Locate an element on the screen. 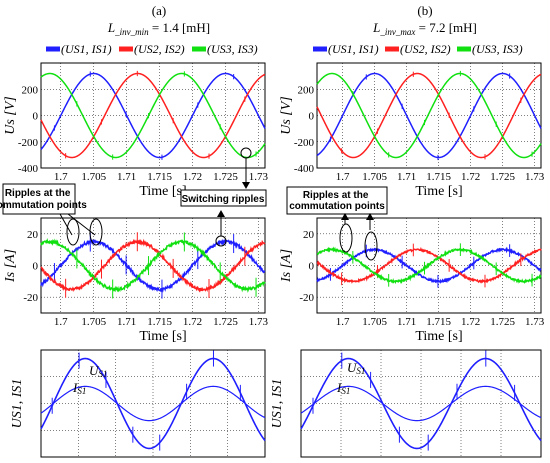 The image size is (550, 463). inductance-symbol-b: L is located at coordinates (376, 27).